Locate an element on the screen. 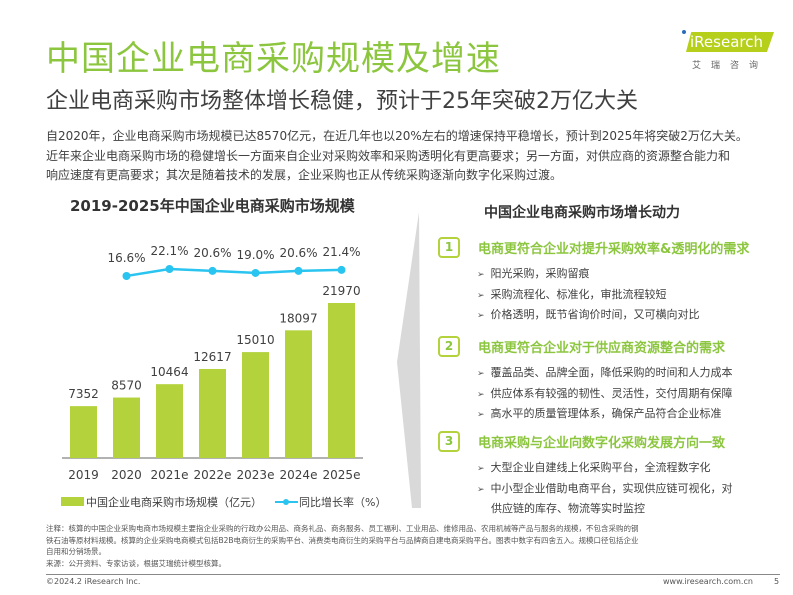 Image resolution: width=793 pixels, height=595 pixels. chart-title: 2019-2025年中国企业电商采购市场规模 is located at coordinates (212, 206).